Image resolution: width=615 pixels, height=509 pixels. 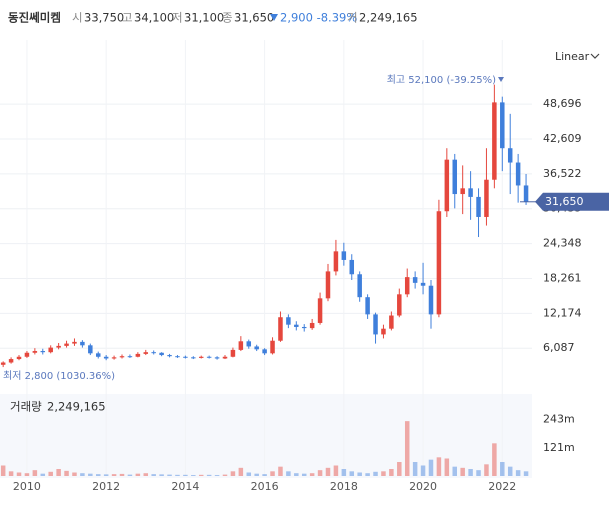 What do you see at coordinates (423, 486) in the screenshot?
I see `x-tick-label: 2020` at bounding box center [423, 486].